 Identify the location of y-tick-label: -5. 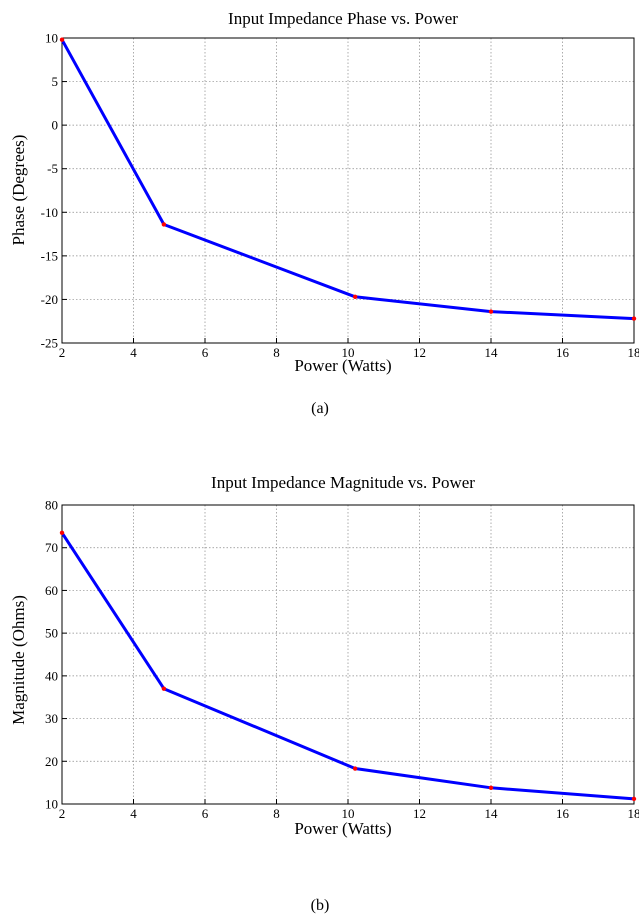
(52, 168).